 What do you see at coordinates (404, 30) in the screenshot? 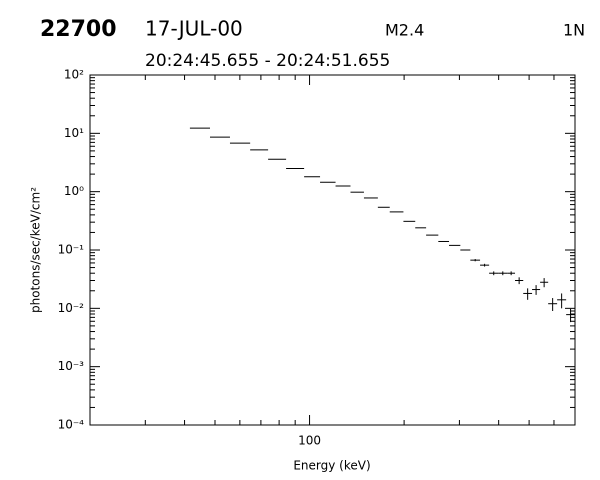
I see `flare-class: M2.4` at bounding box center [404, 30].